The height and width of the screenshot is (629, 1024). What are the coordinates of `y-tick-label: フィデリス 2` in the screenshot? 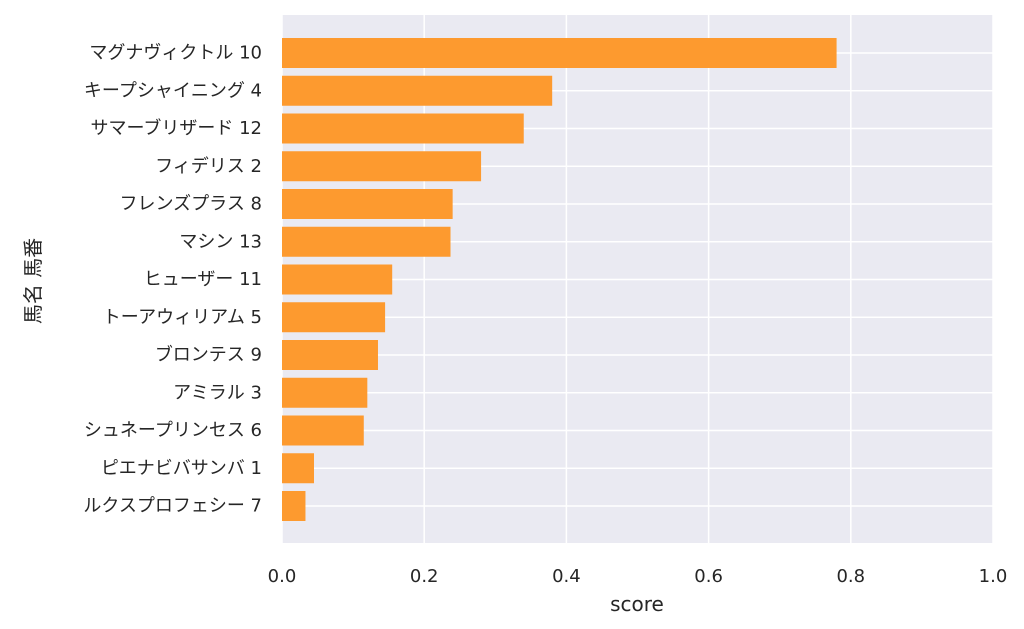 It's located at (208, 166).